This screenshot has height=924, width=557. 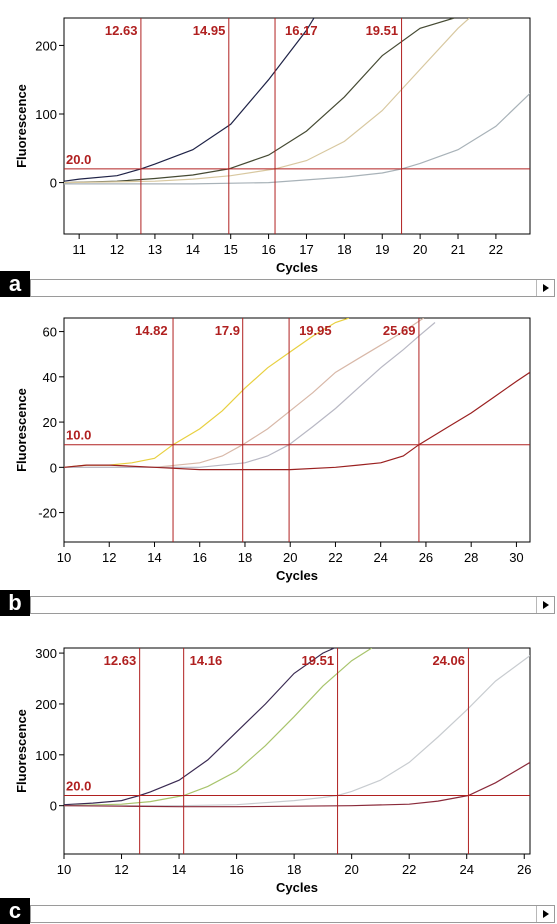 I want to click on chart-a-ct-label: 16.17, so click(x=301, y=30).